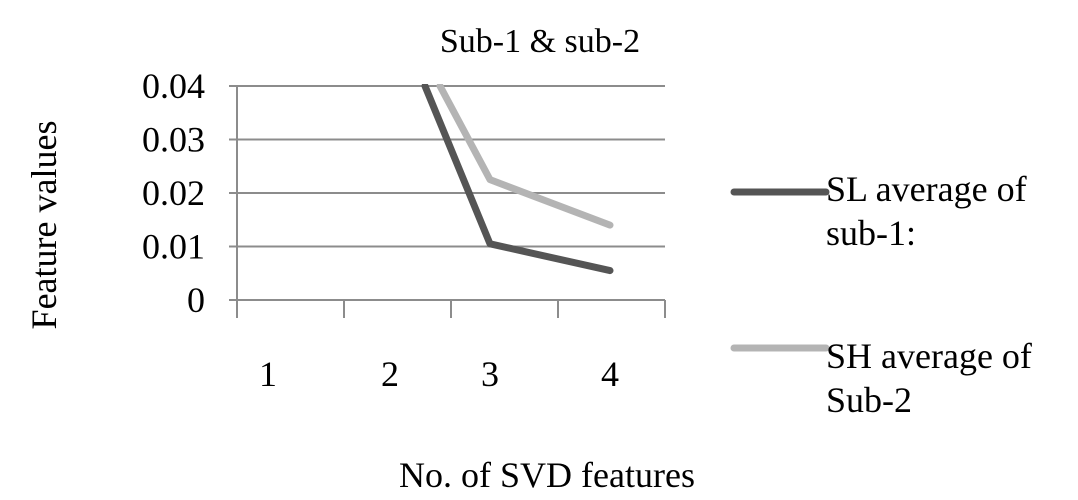 The height and width of the screenshot is (500, 1078). I want to click on x-tick-label-1: 1, so click(268, 374).